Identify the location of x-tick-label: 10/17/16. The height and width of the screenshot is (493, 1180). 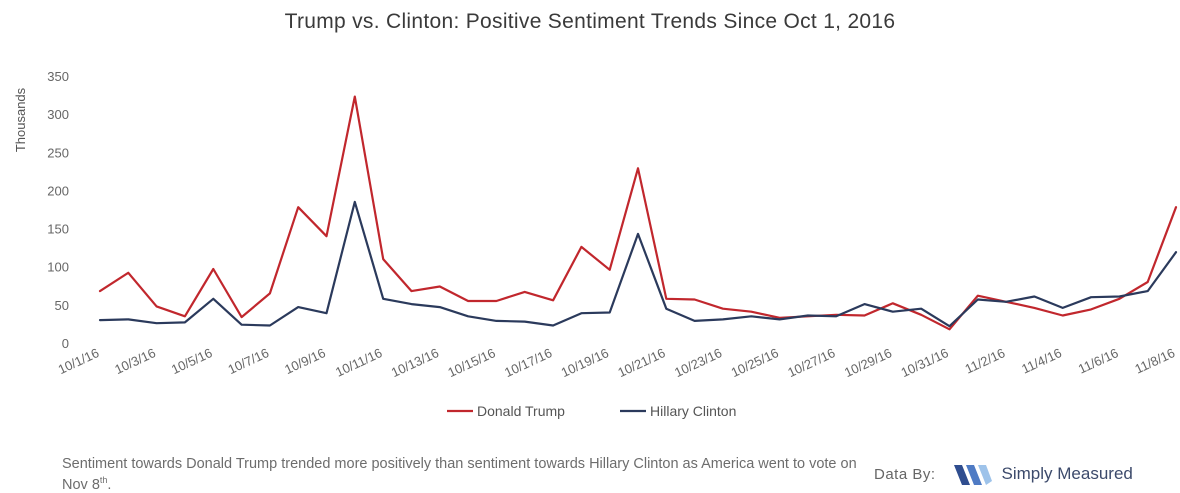
(528, 362).